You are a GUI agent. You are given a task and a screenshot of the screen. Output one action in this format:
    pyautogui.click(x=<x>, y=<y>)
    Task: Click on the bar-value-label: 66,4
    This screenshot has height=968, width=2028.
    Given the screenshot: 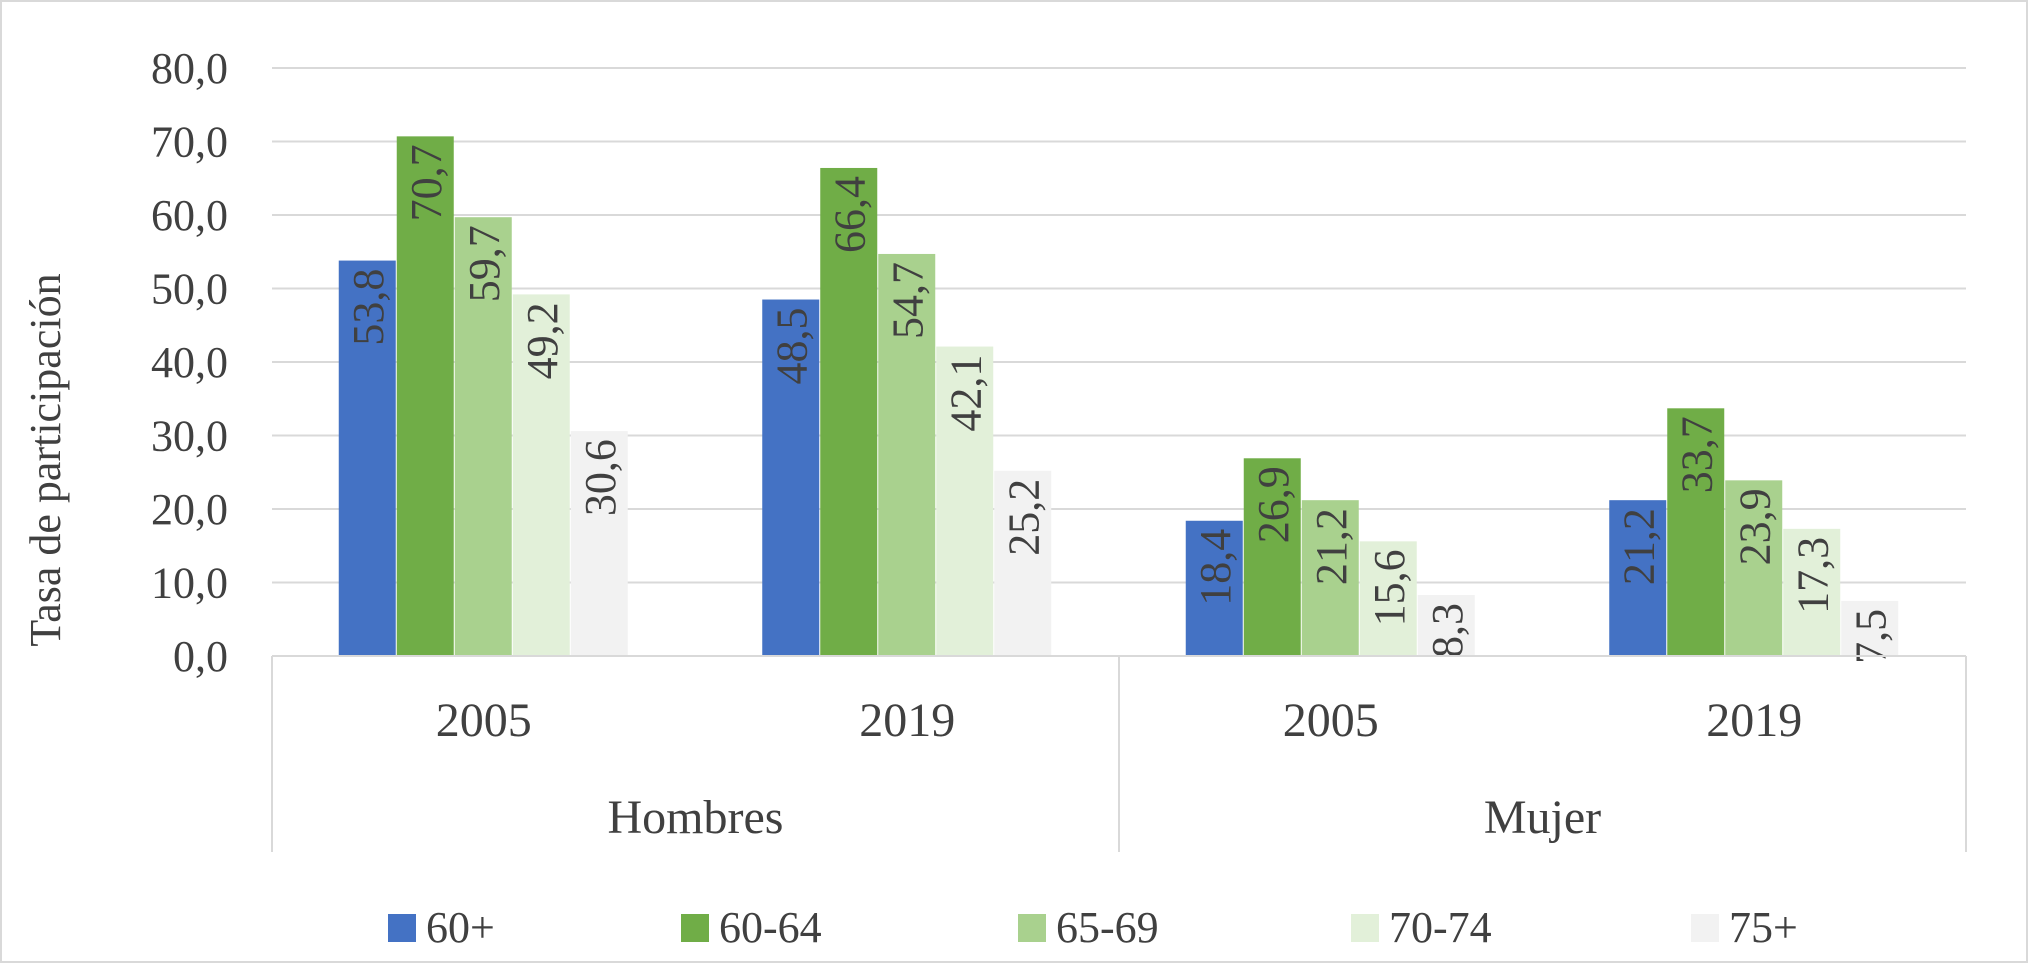 What is the action you would take?
    pyautogui.click(x=849, y=214)
    